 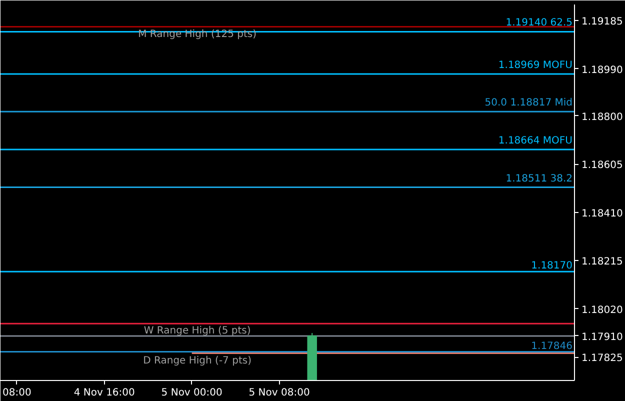 I want to click on y-tick-label: 1.18605, so click(x=602, y=166).